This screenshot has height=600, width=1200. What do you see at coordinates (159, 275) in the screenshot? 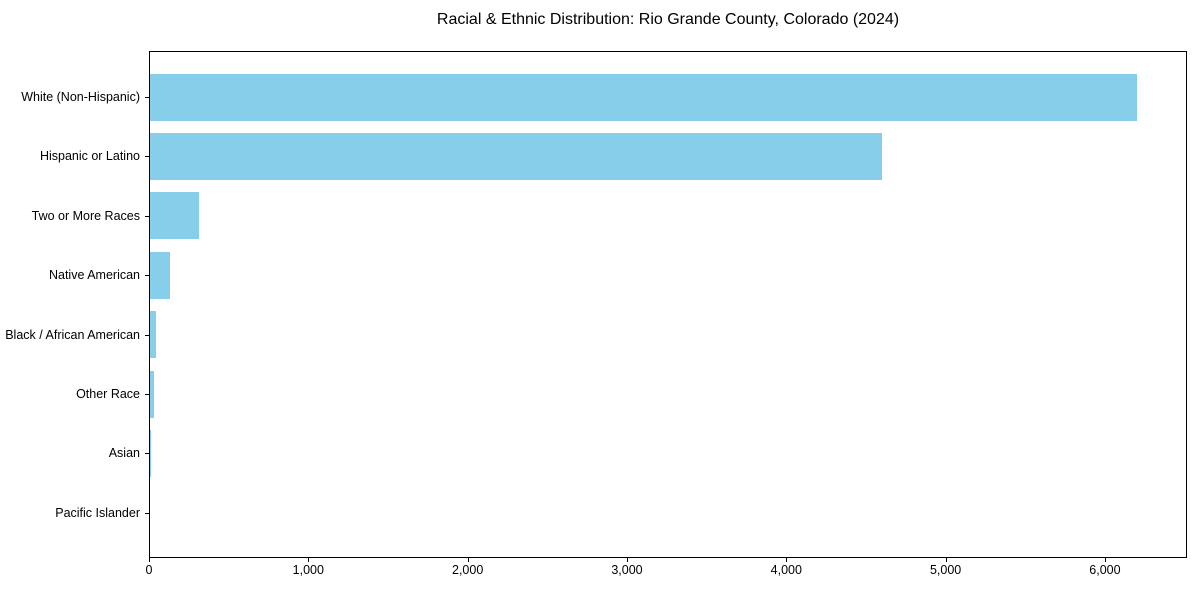
I see `bar-native-american` at bounding box center [159, 275].